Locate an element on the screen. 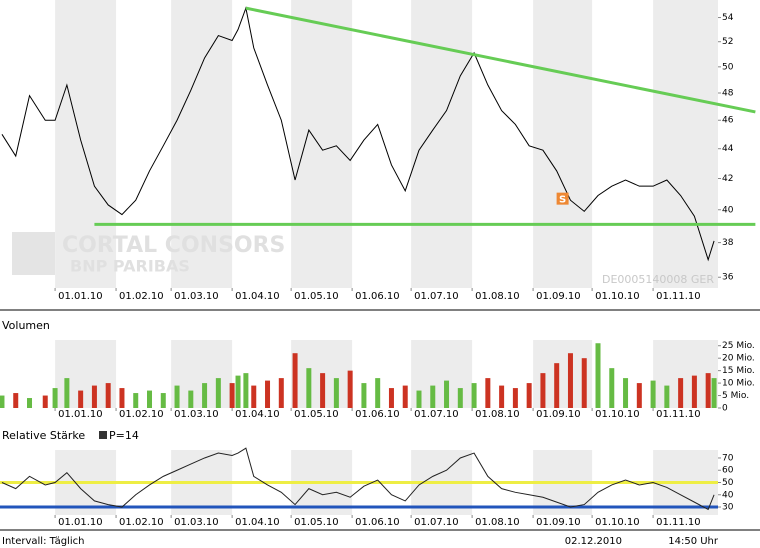  y-tick-label: 30 is located at coordinates (728, 508).